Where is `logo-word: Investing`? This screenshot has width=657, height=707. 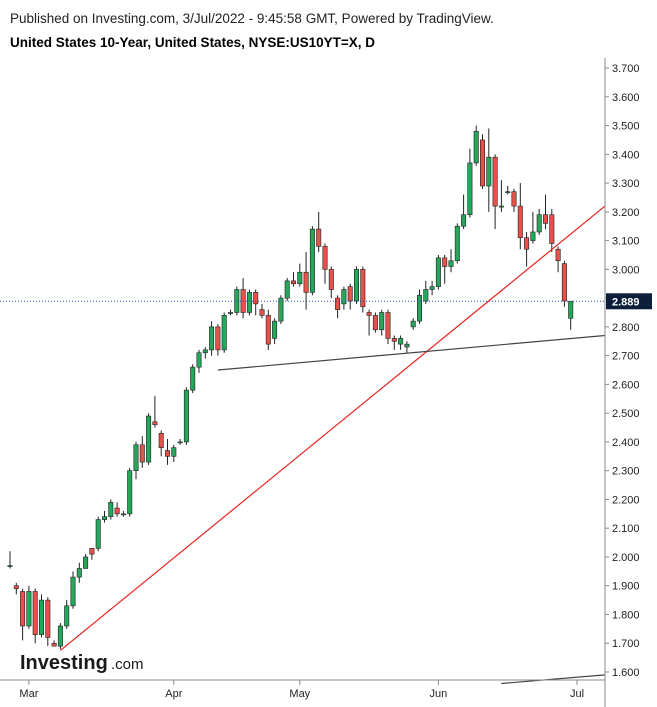
logo-word: Investing is located at coordinates (64, 663).